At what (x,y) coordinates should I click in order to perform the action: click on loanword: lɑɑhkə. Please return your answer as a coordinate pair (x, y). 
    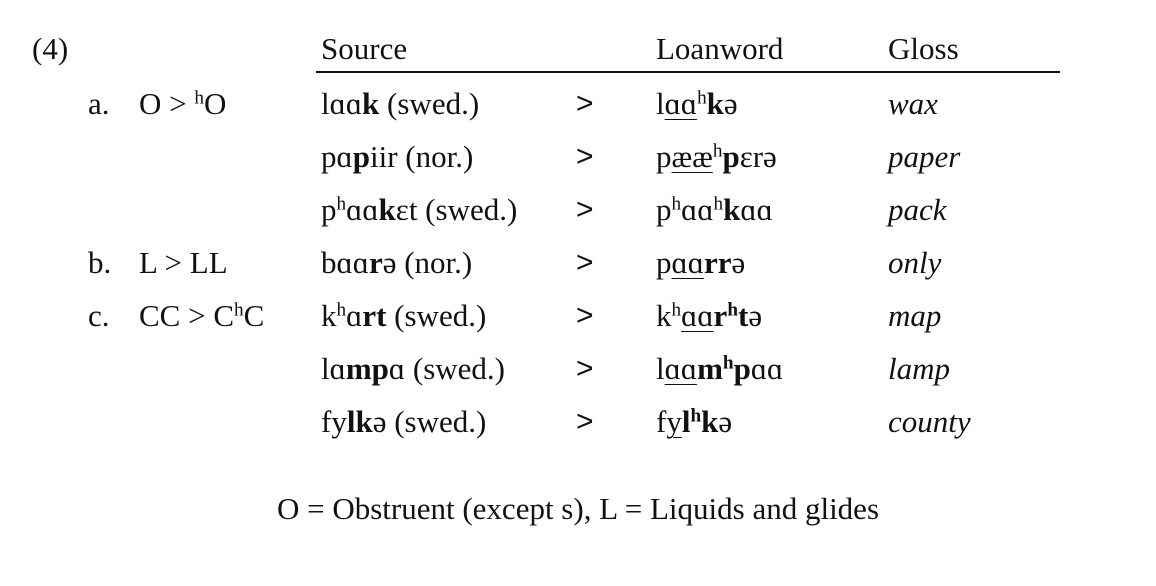
    Looking at the image, I should click on (697, 103).